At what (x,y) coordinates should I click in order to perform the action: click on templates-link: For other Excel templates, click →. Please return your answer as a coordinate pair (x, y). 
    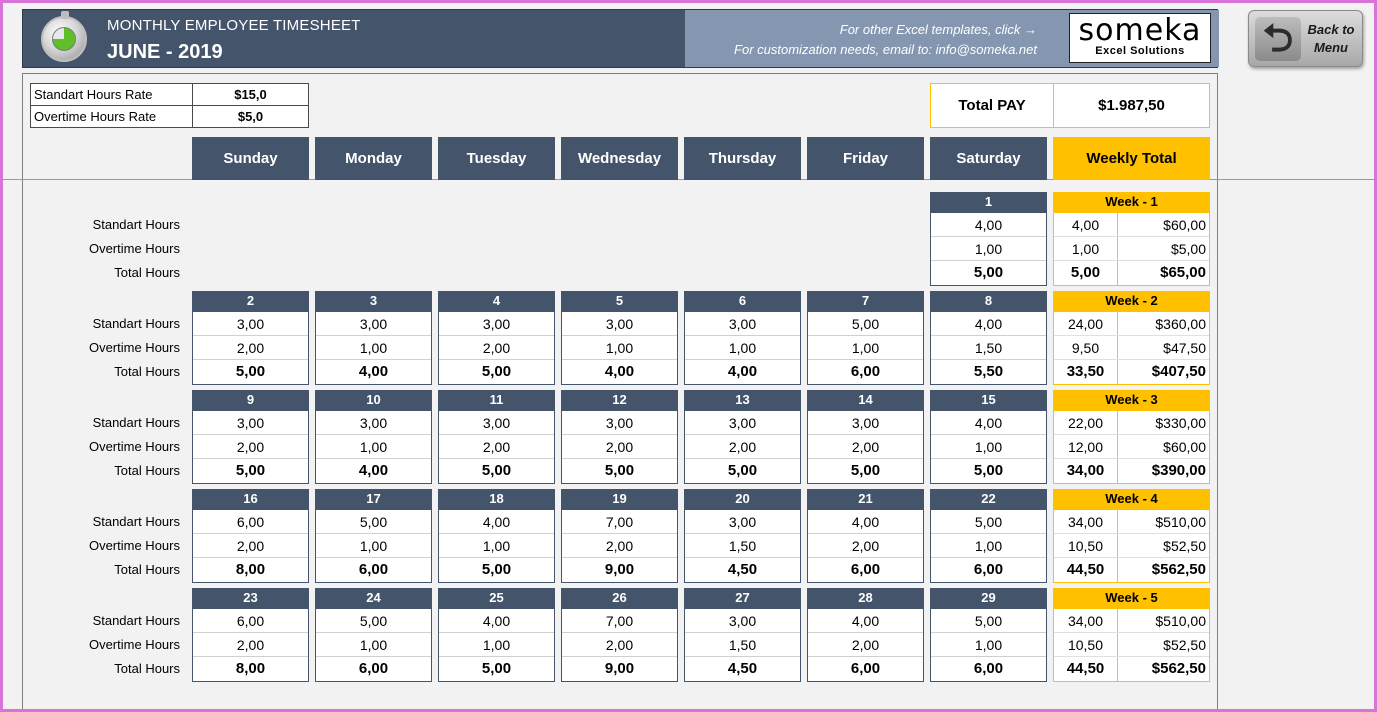
    Looking at the image, I should click on (938, 29).